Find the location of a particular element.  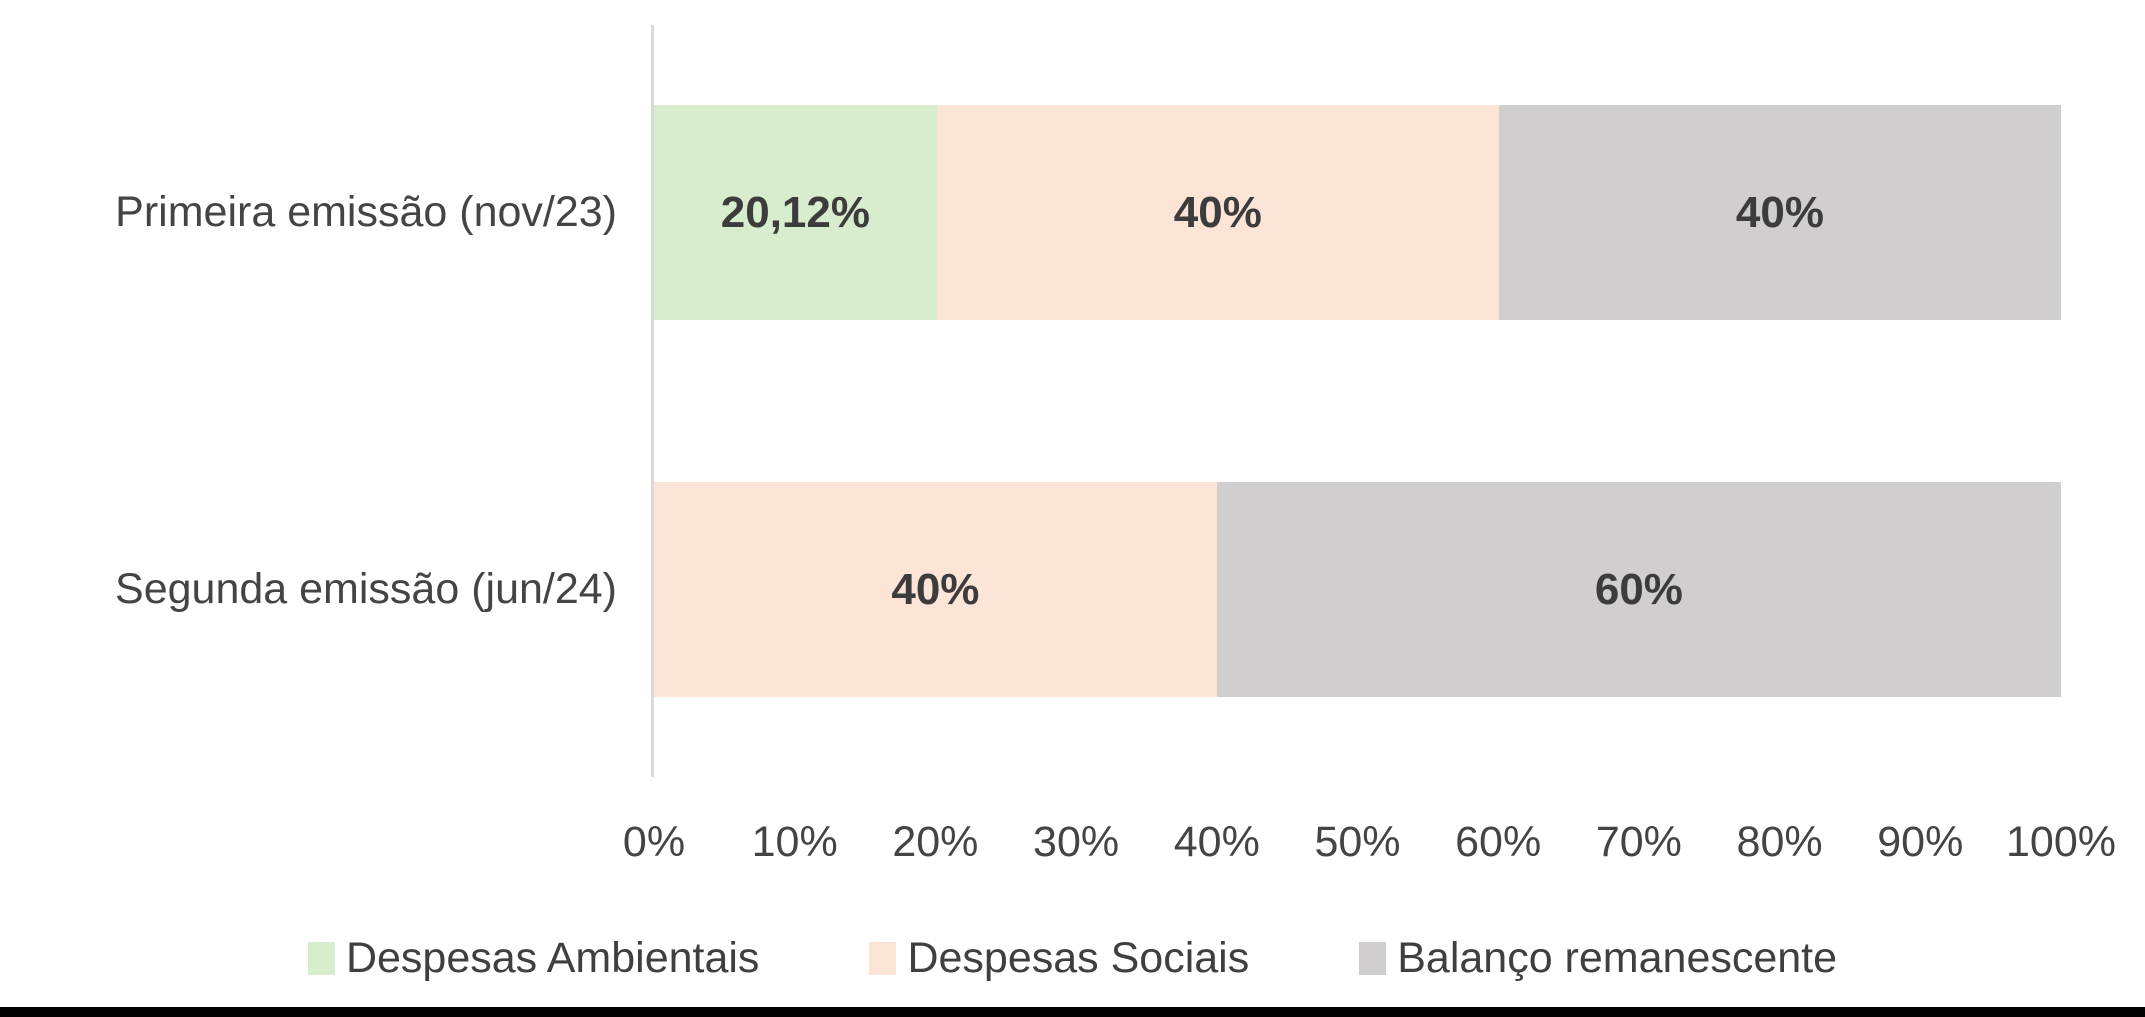

x-axis-tick-label: 80% is located at coordinates (1779, 842).